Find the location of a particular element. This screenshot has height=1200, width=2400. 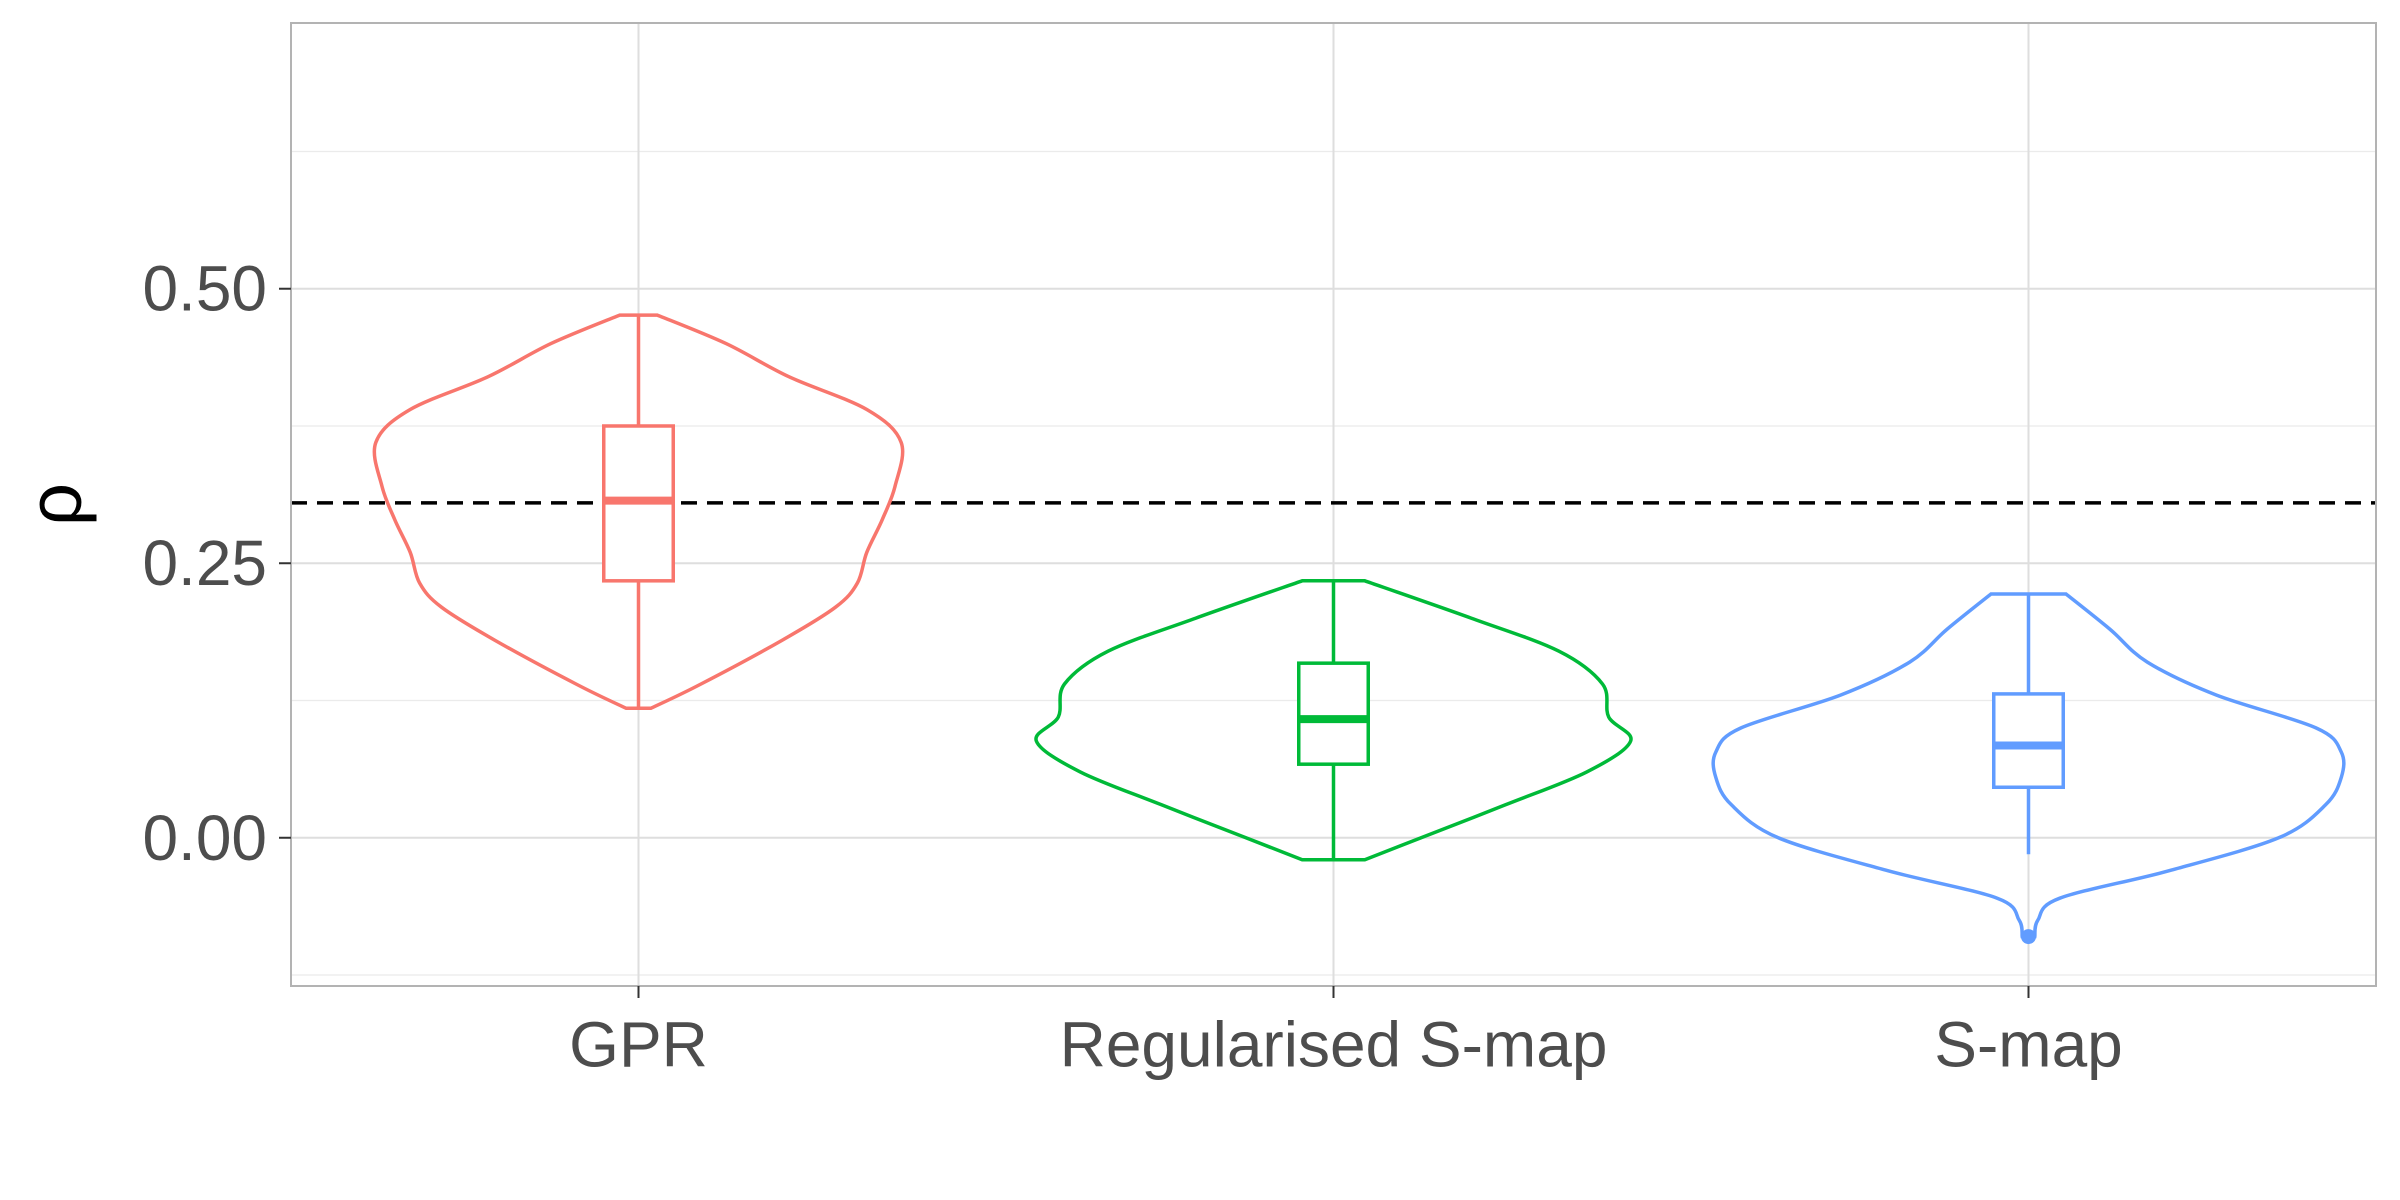

violin-group-s-map is located at coordinates (2028, 768).